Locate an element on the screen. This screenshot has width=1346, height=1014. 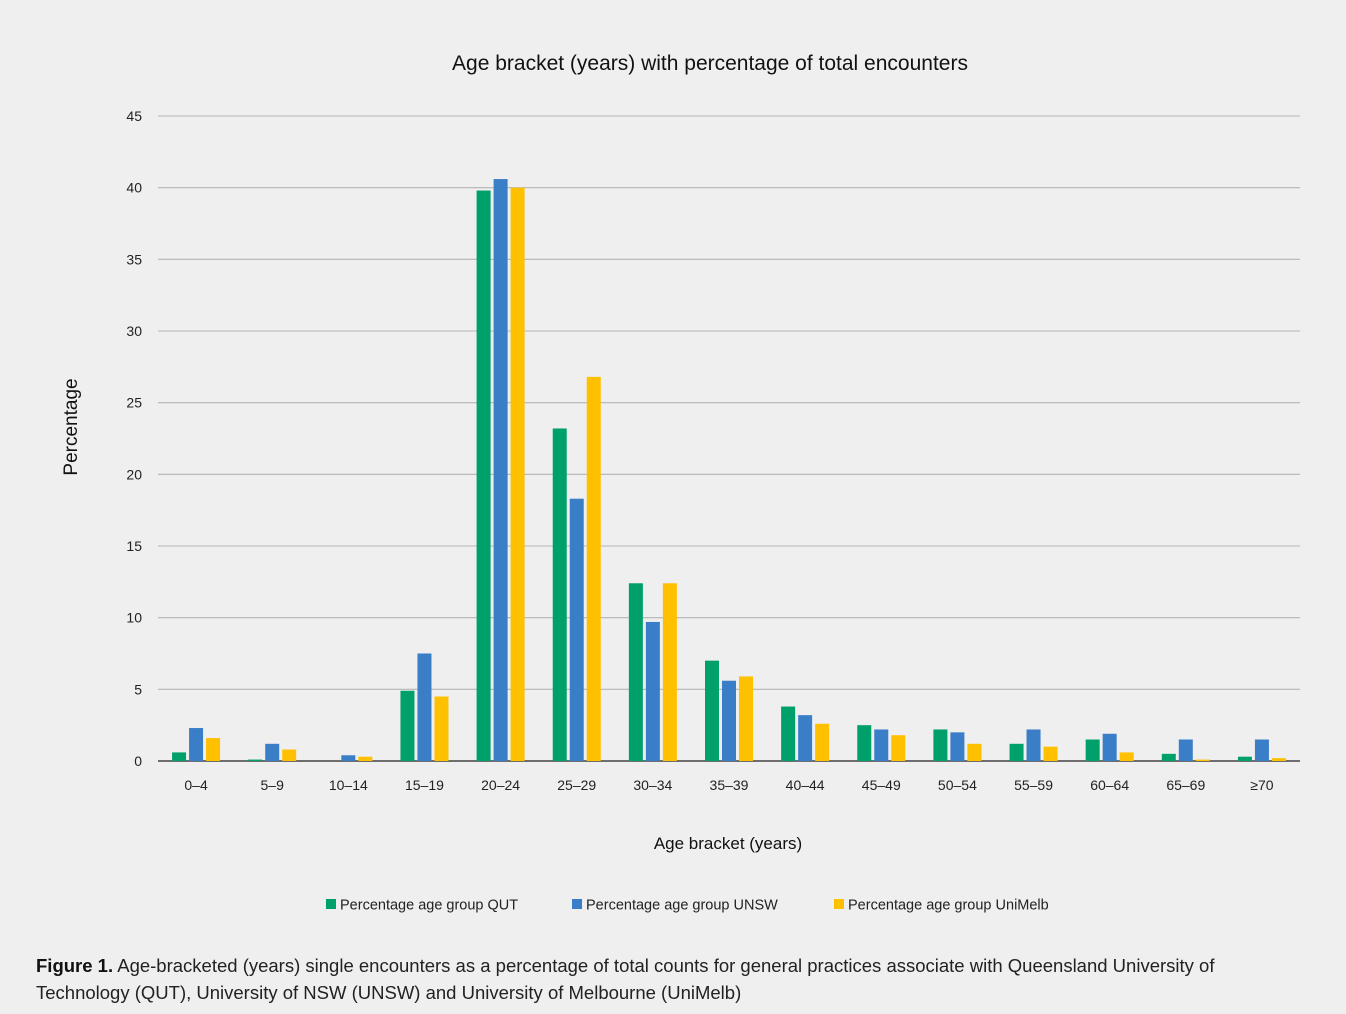
x-tick-label: 50–54 is located at coordinates (957, 785).